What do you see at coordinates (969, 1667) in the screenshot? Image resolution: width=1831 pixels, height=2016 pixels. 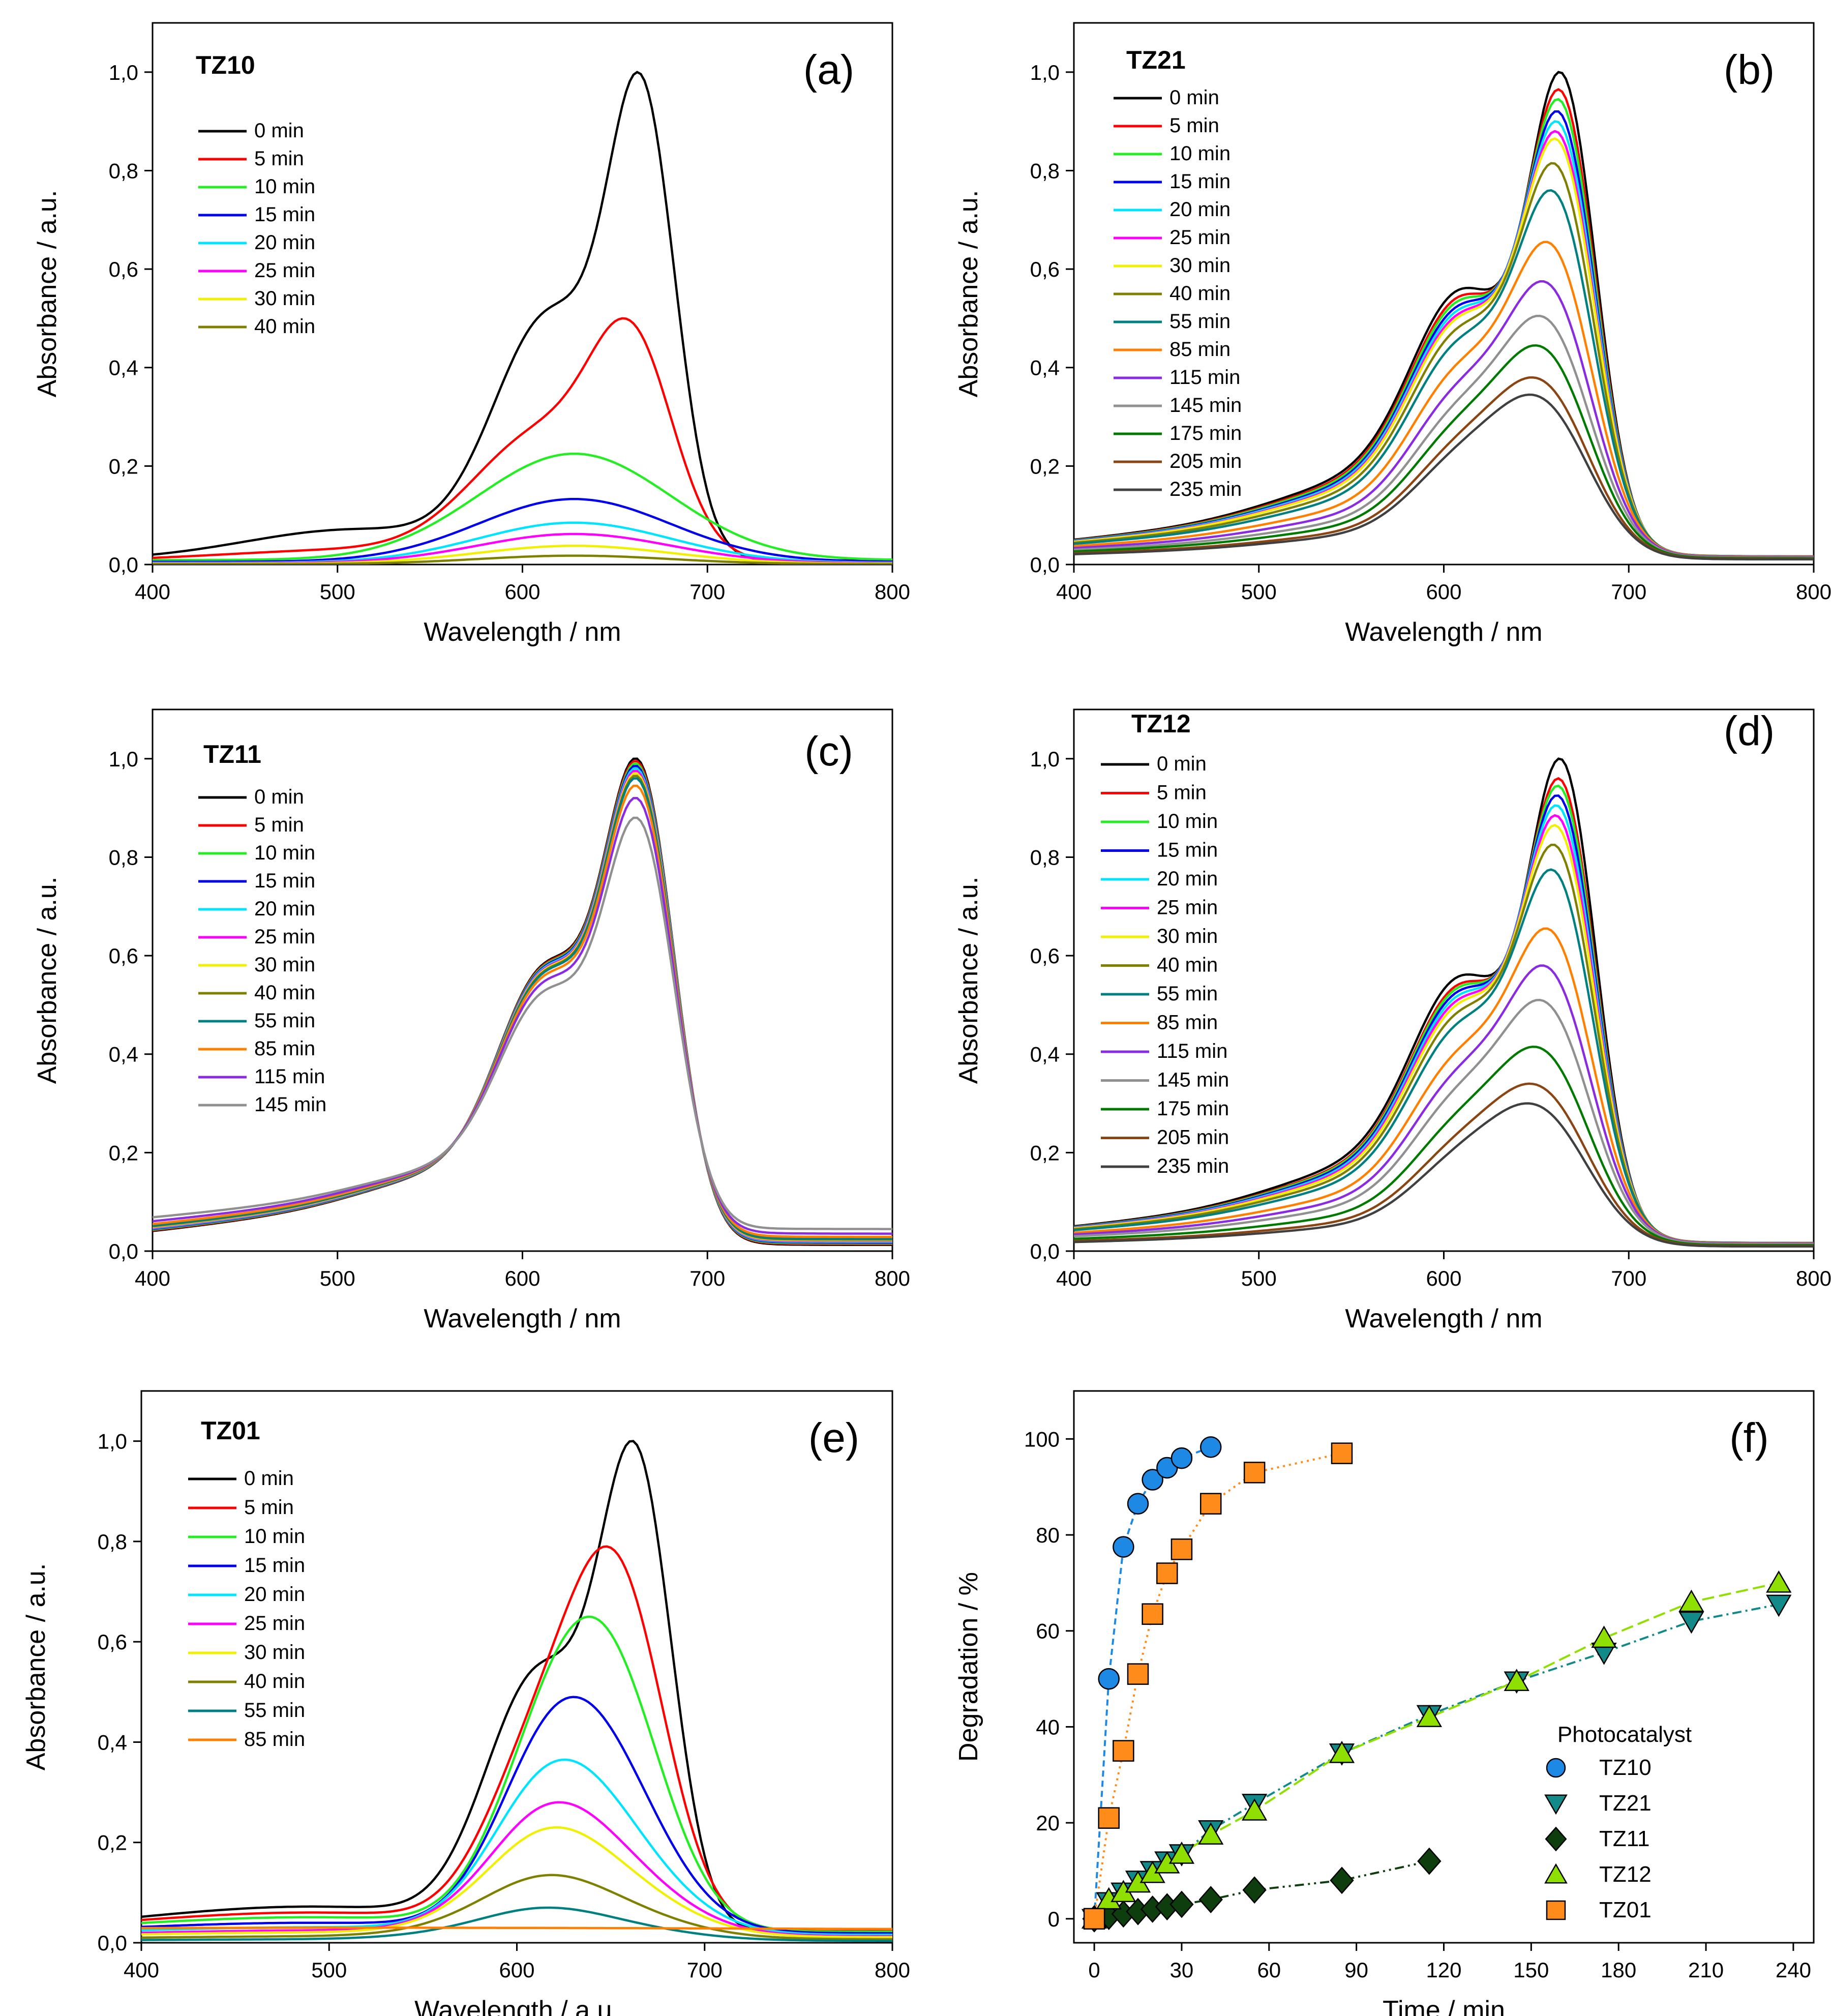 I see `y-axis-label: Degradation / %` at bounding box center [969, 1667].